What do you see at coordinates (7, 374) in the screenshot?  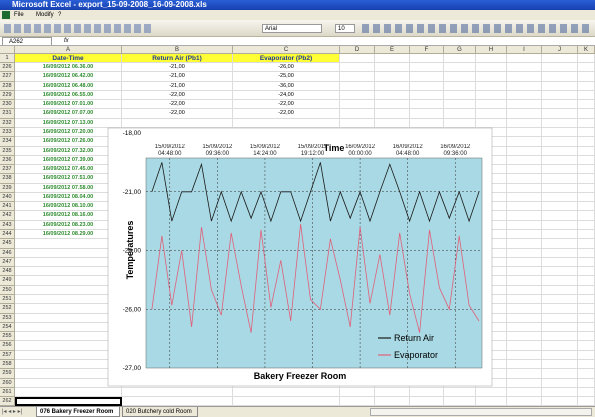 I see `row-header: 259` at bounding box center [7, 374].